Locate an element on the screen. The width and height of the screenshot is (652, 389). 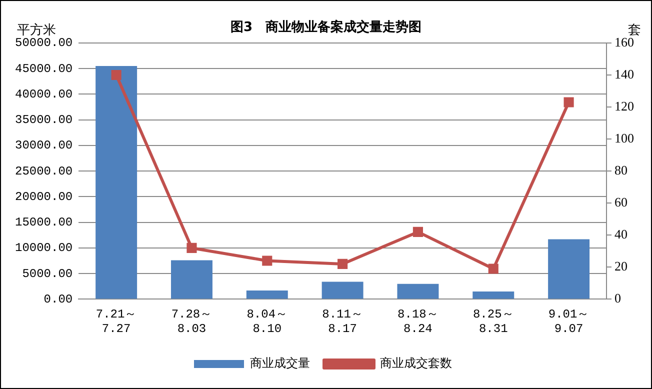
y2-tick-label: 80 is located at coordinates (621, 170).